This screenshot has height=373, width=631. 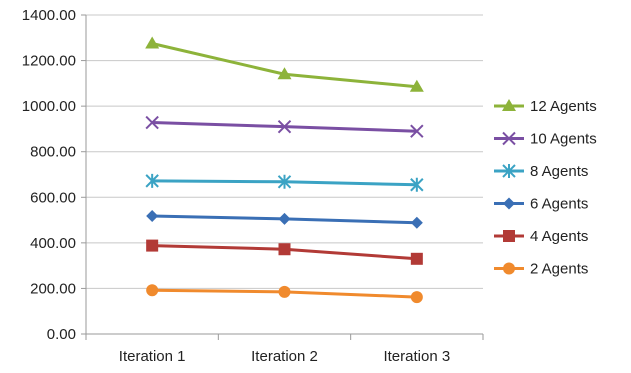 What do you see at coordinates (559, 236) in the screenshot?
I see `legend-label: 4 Agents` at bounding box center [559, 236].